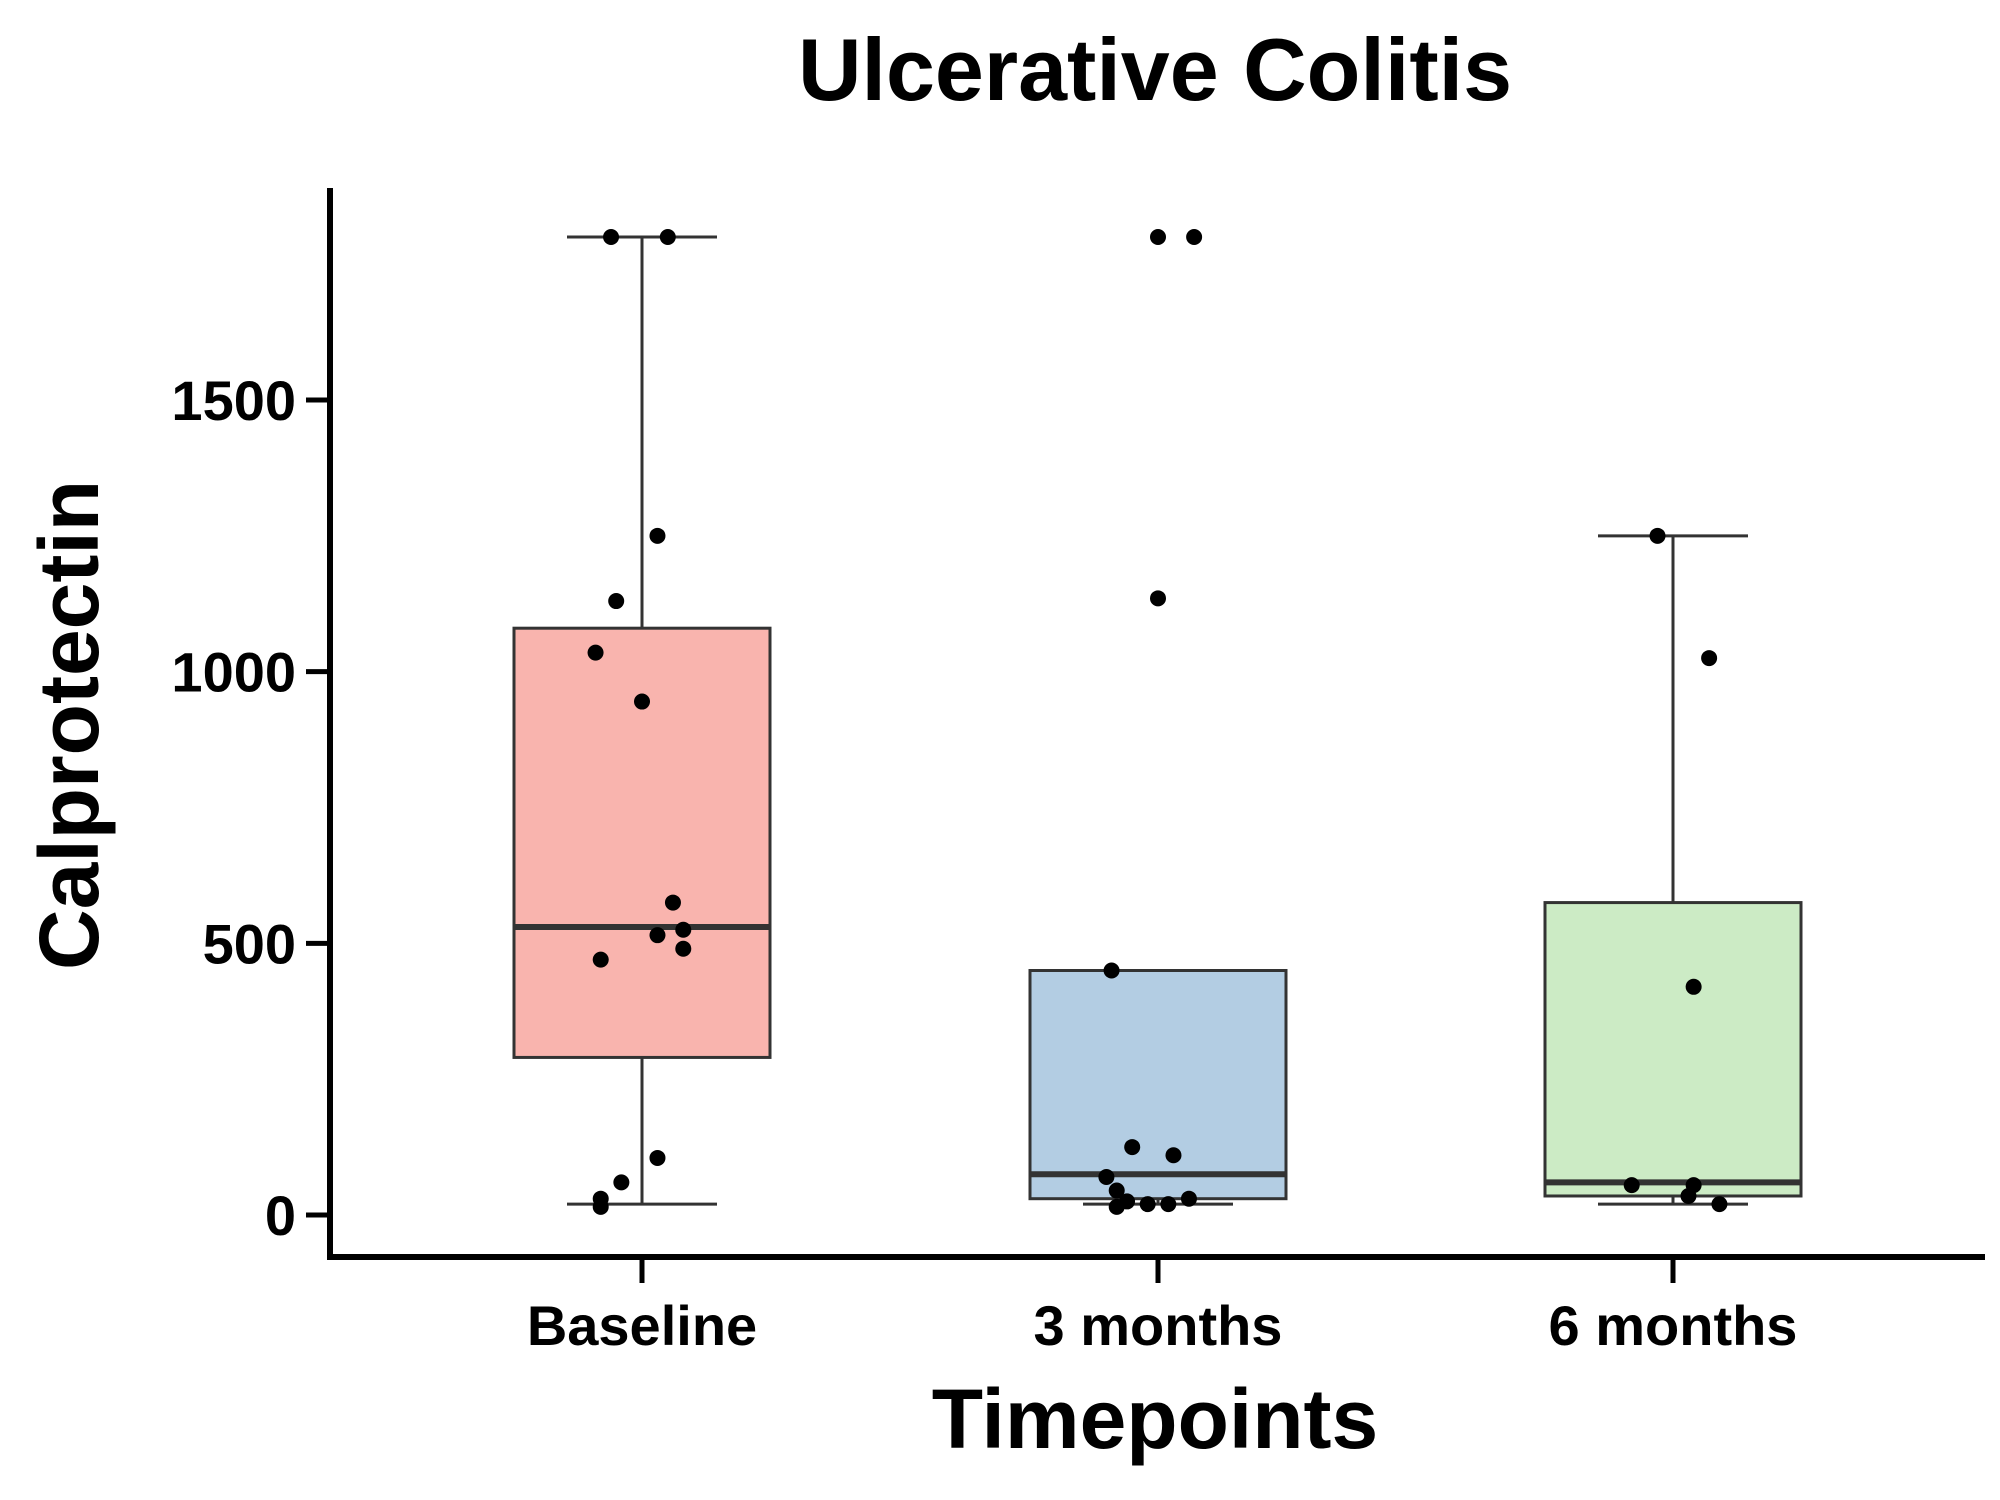 Image resolution: width=2000 pixels, height=1500 pixels. Describe the element at coordinates (233, 400) in the screenshot. I see `y-tick-label: 1500` at that location.